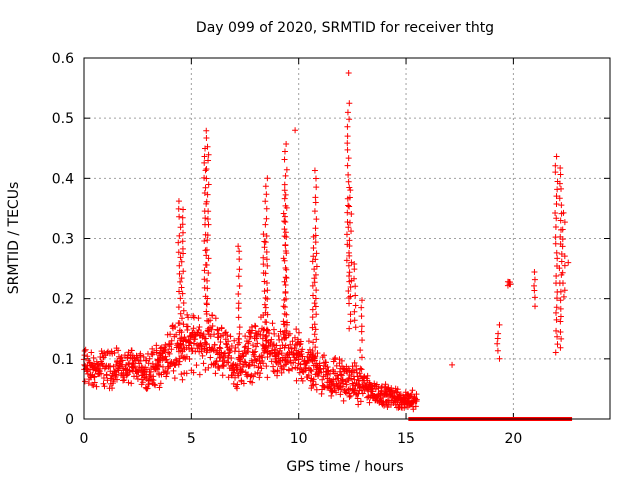 This screenshot has width=640, height=480. What do you see at coordinates (69, 420) in the screenshot?
I see `y-tick-label: 0` at bounding box center [69, 420].